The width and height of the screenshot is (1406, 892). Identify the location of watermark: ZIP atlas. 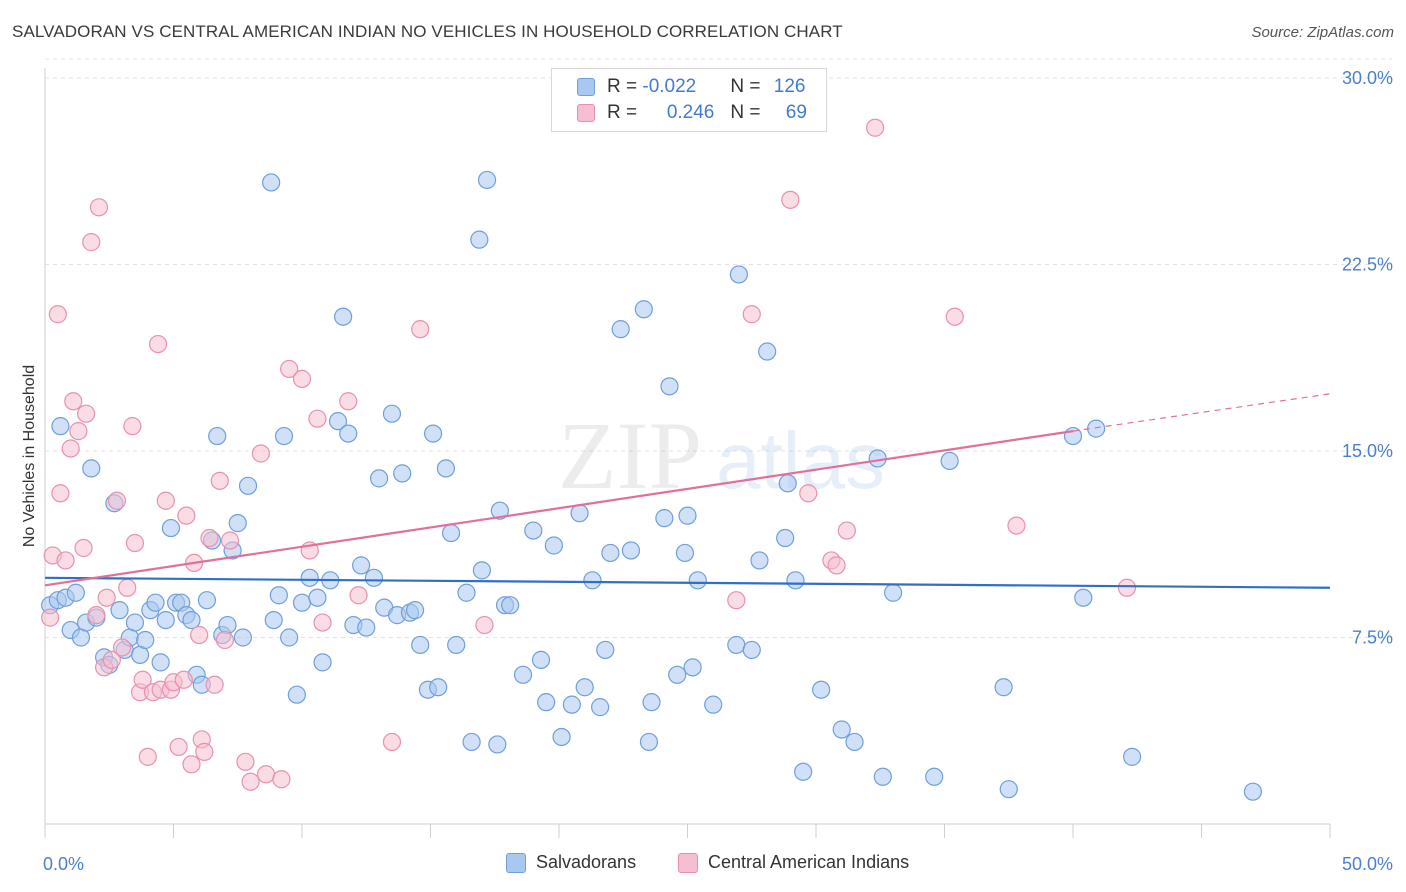
(721, 455).